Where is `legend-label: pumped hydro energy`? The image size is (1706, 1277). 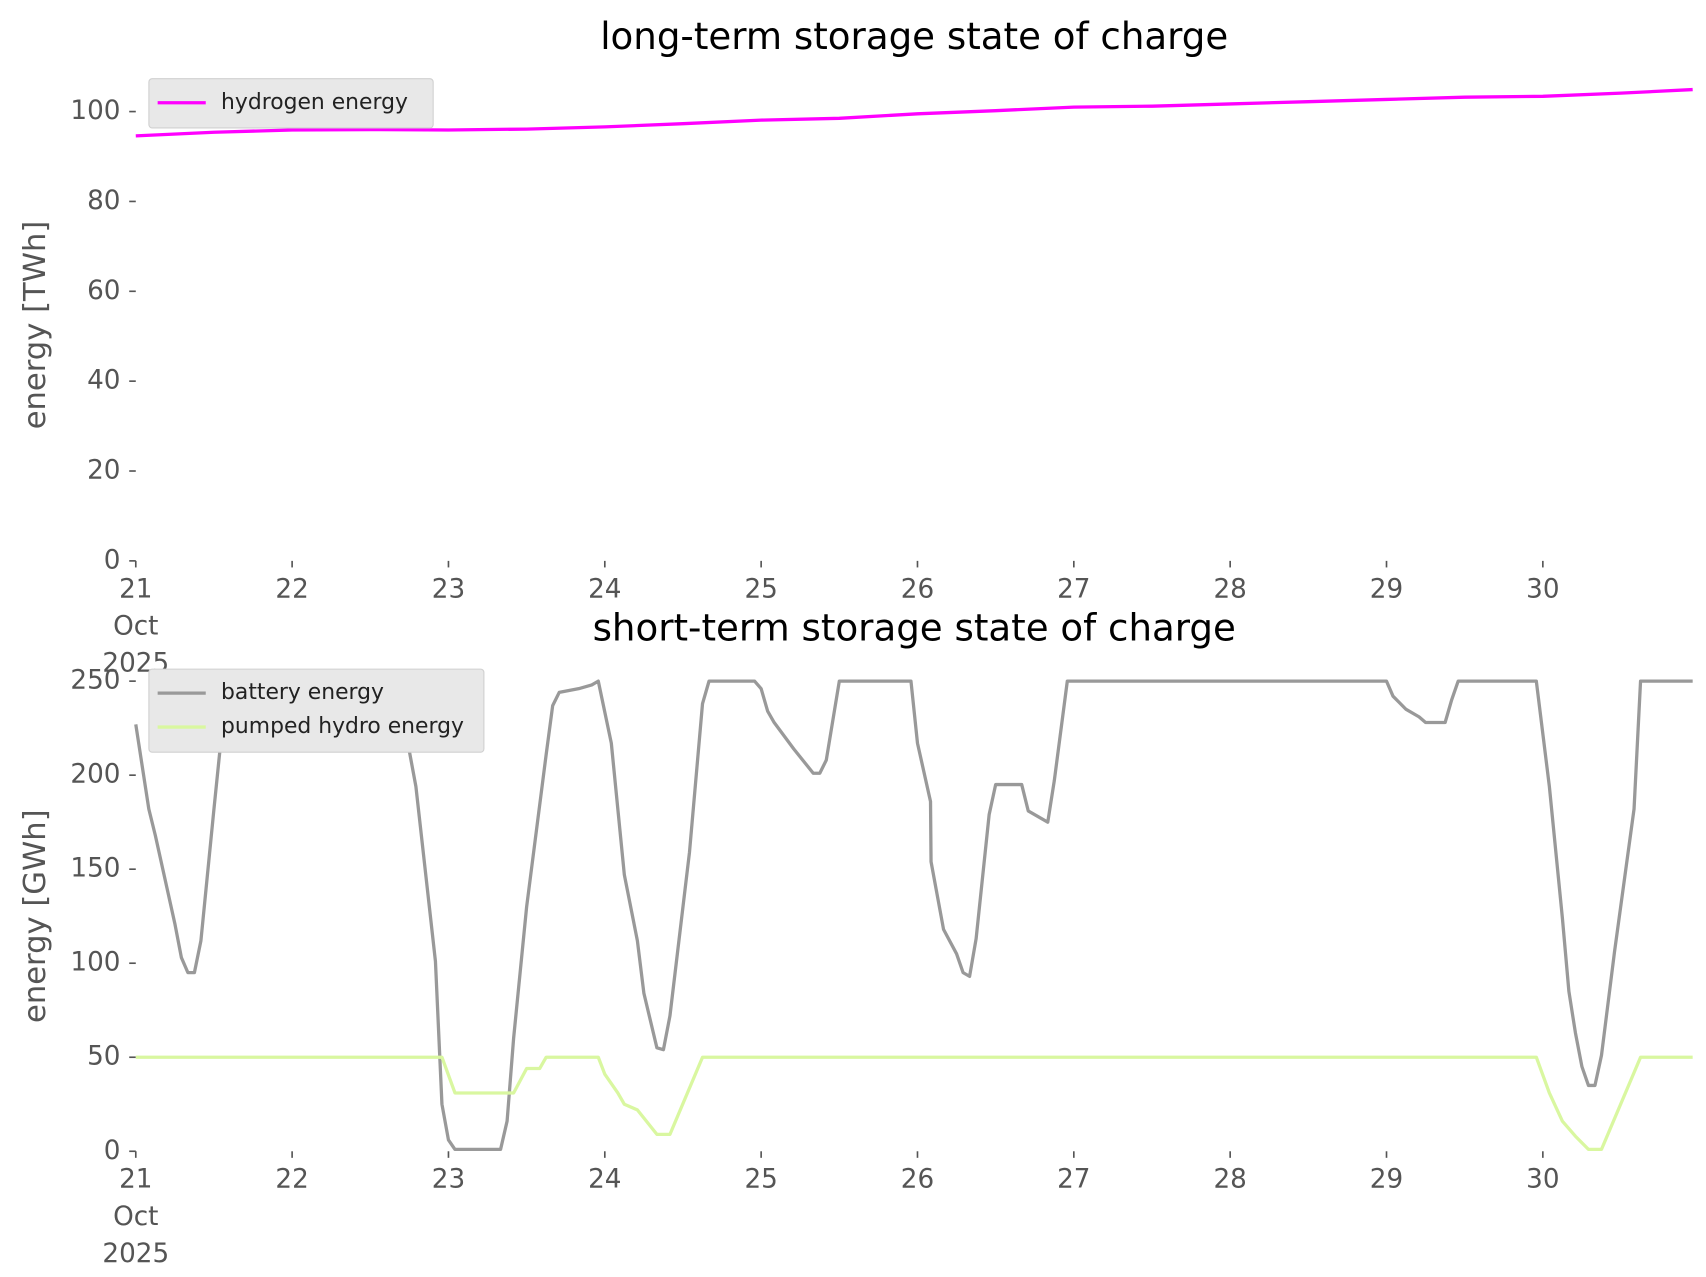
legend-label: pumped hydro energy is located at coordinates (342, 726).